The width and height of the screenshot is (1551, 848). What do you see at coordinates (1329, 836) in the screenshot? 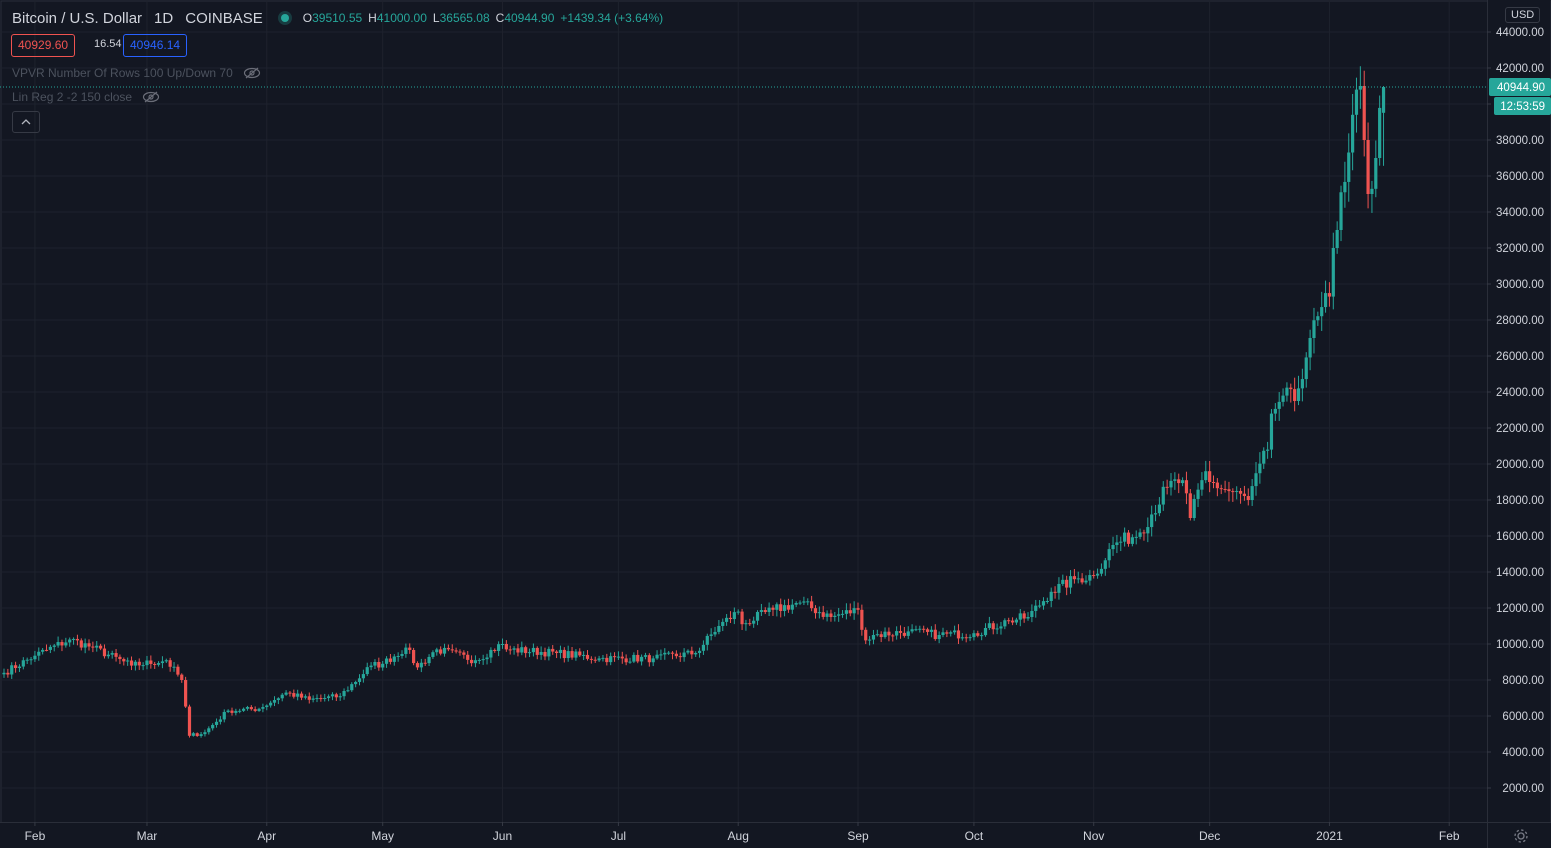
I see `x-tick-label: 2021` at bounding box center [1329, 836].